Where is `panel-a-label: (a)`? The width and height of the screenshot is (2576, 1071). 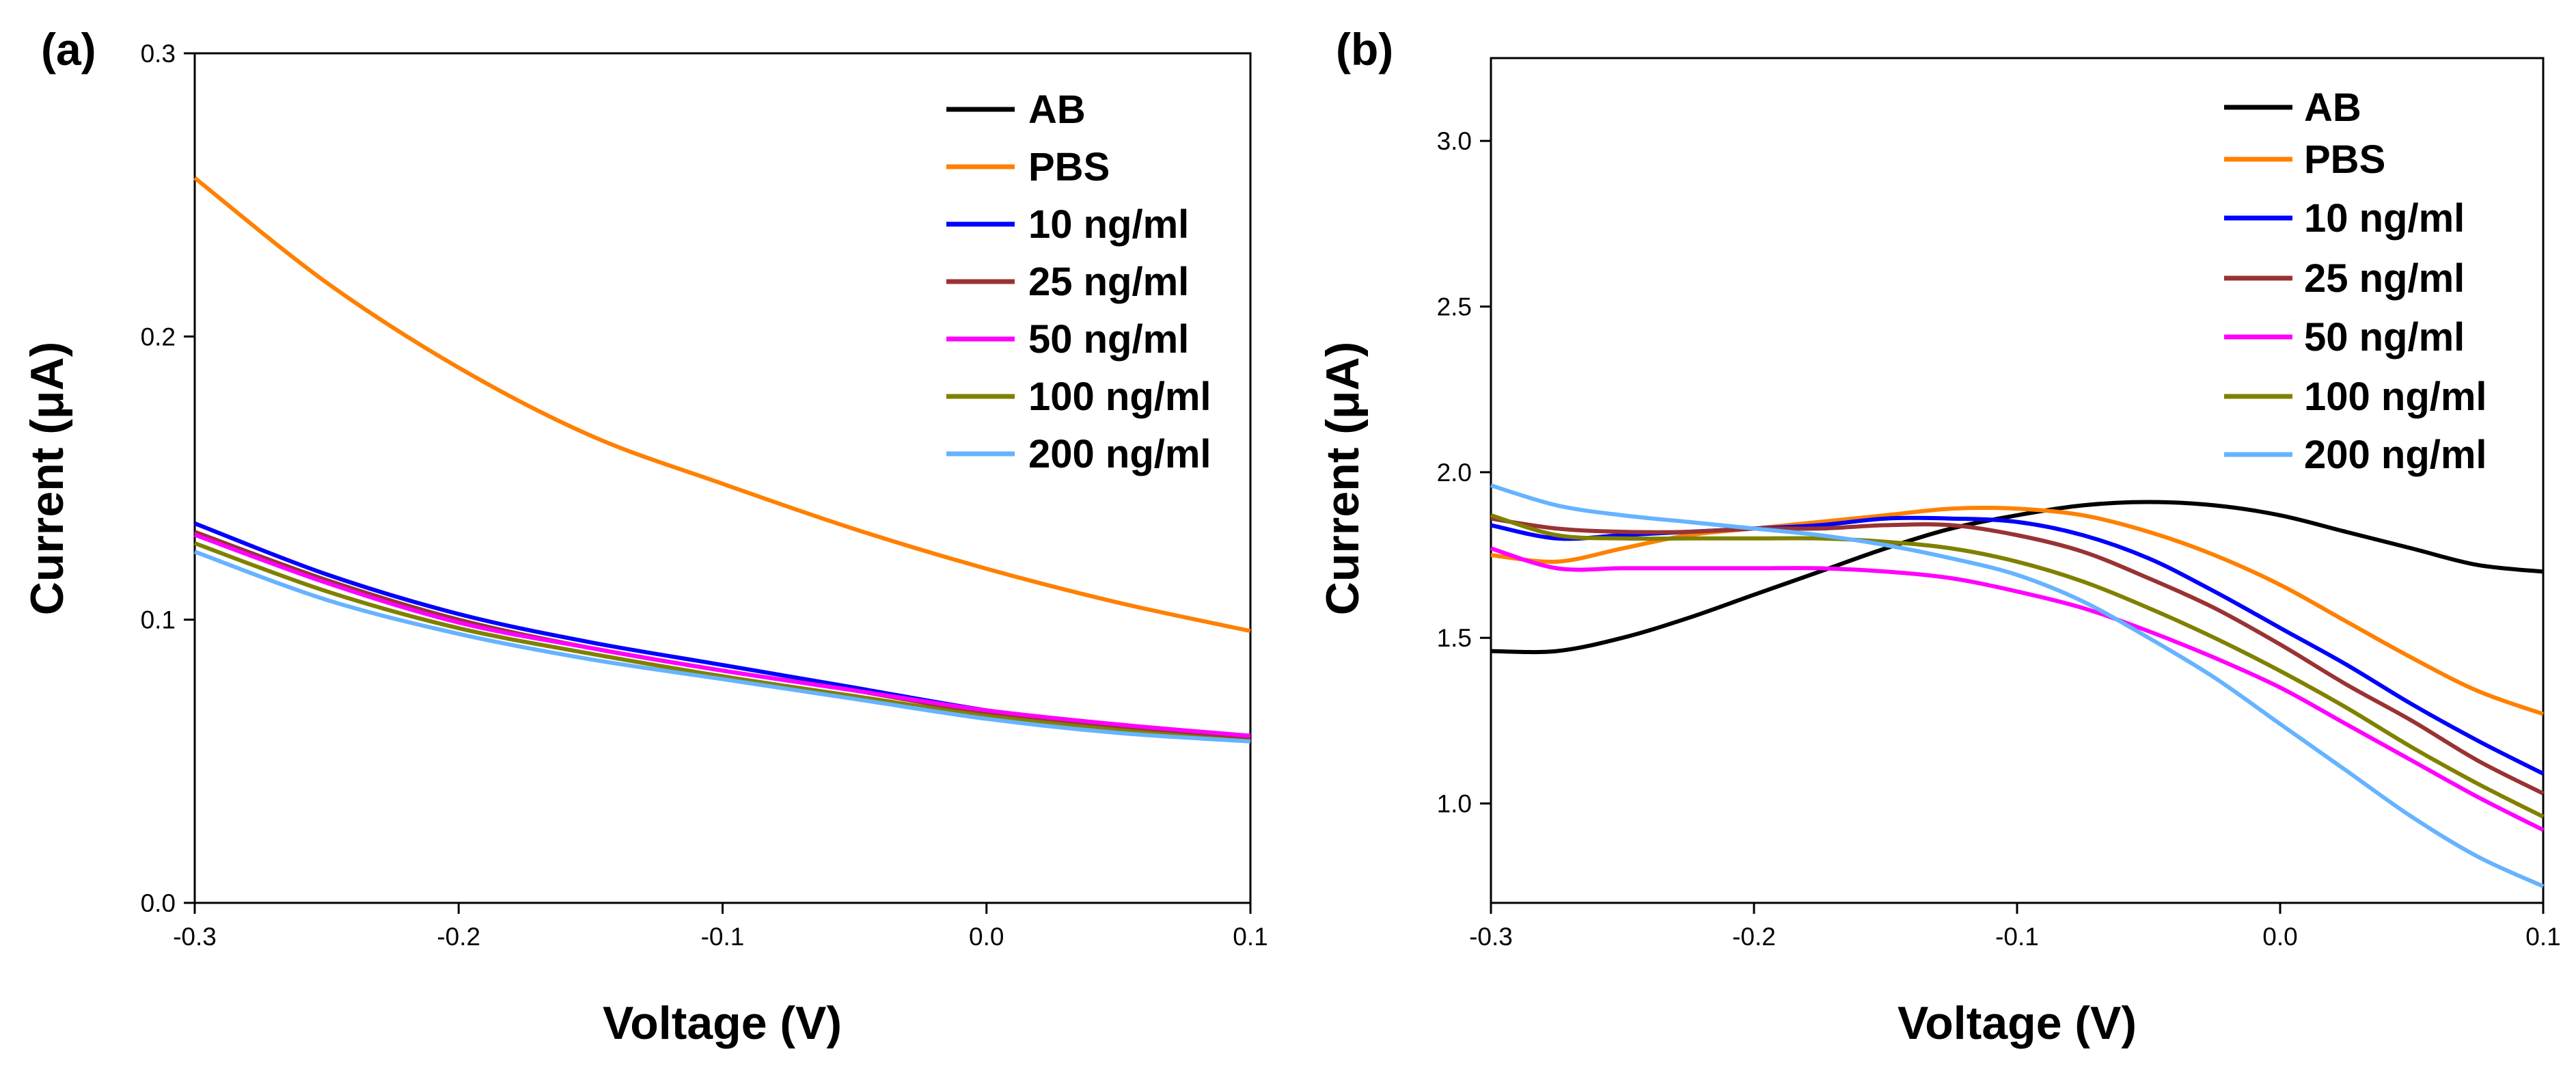
panel-a-label: (a) is located at coordinates (68, 49).